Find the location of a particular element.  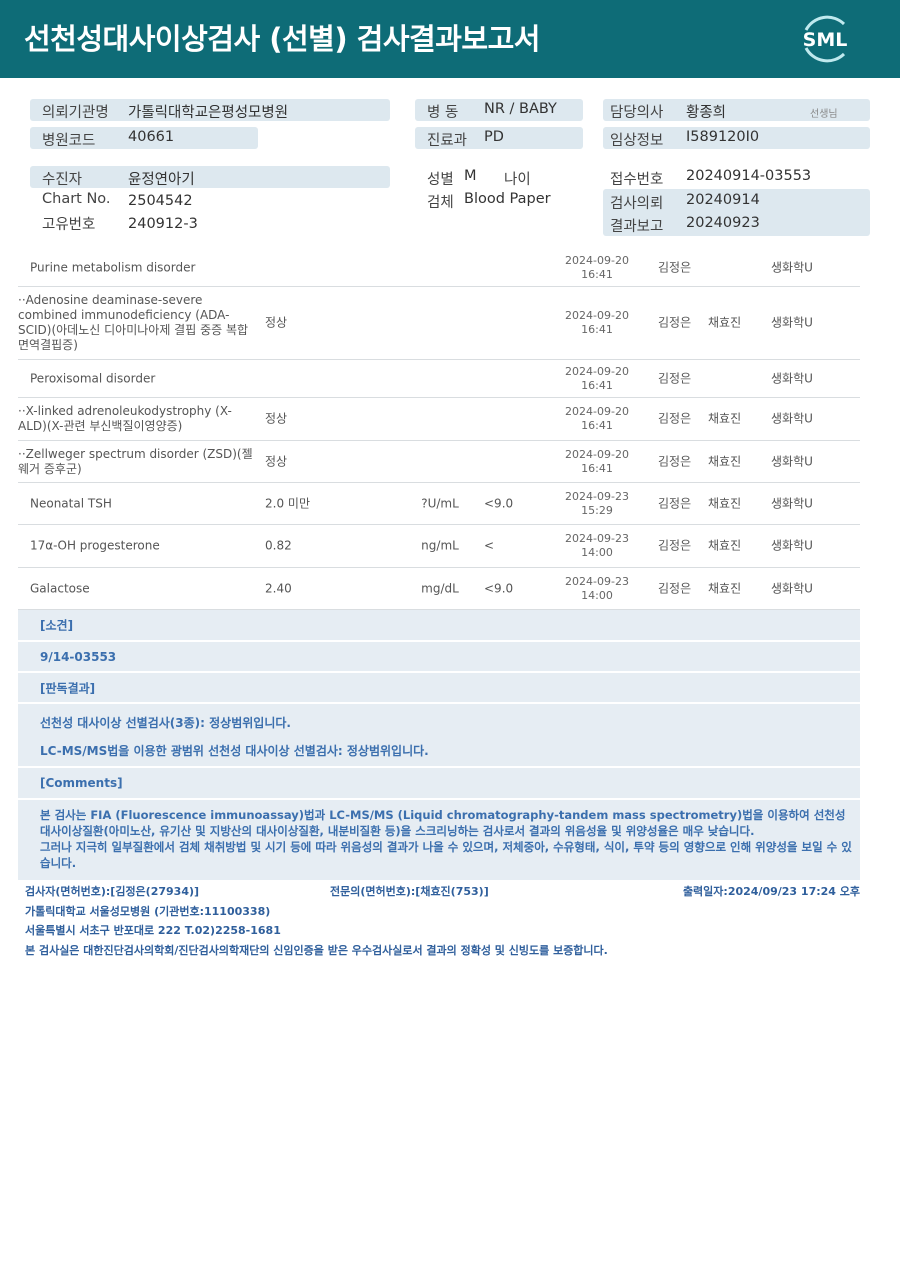

reference-range: < is located at coordinates (489, 545).